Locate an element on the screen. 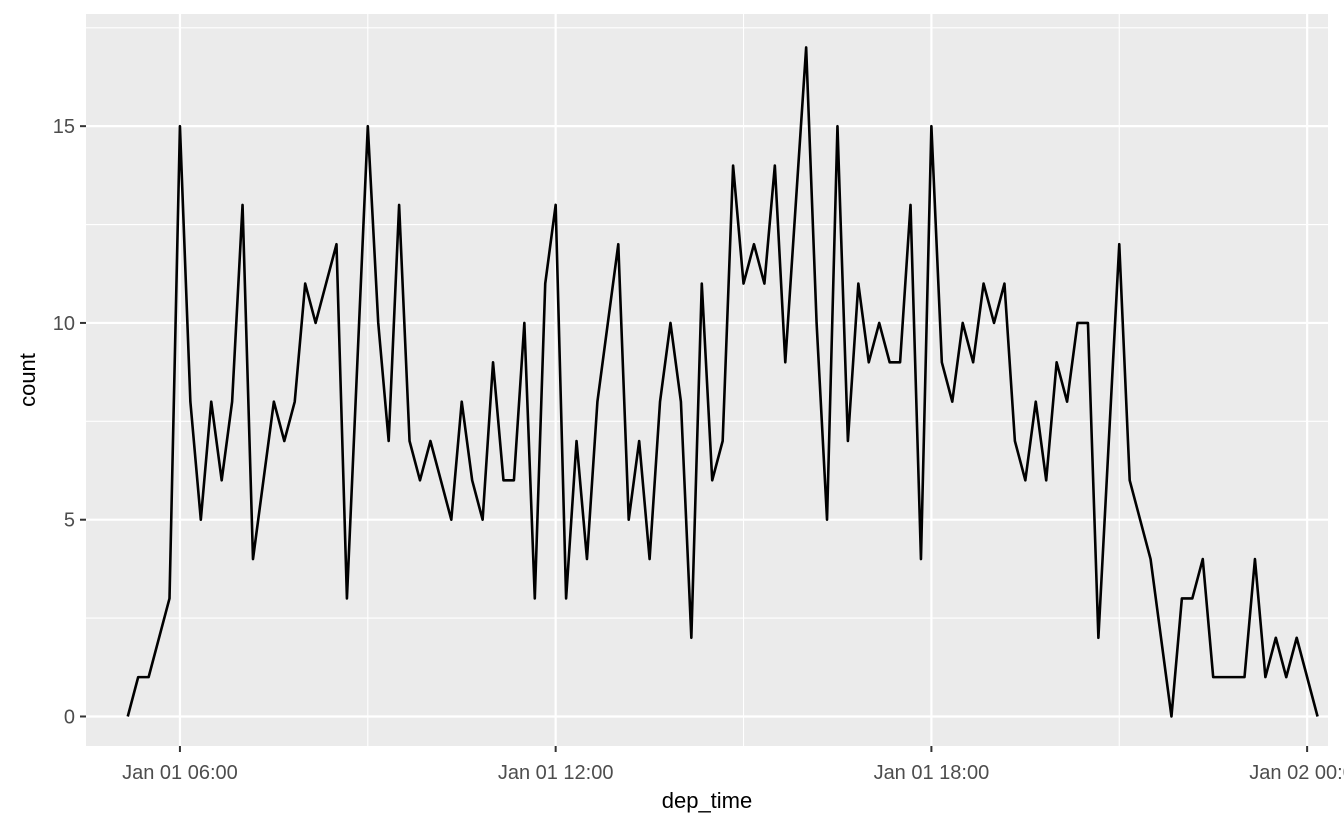 The width and height of the screenshot is (1344, 830). x-tick-label: Jan 01 06:00 is located at coordinates (180, 773).